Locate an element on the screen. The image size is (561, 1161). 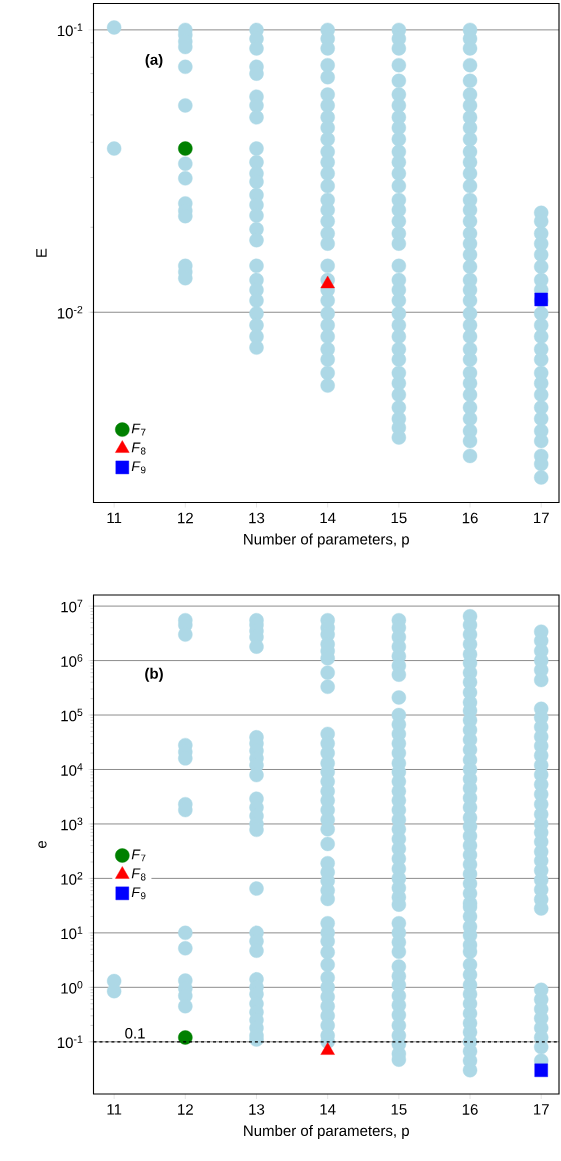
annotation: (a) is located at coordinates (154, 60).